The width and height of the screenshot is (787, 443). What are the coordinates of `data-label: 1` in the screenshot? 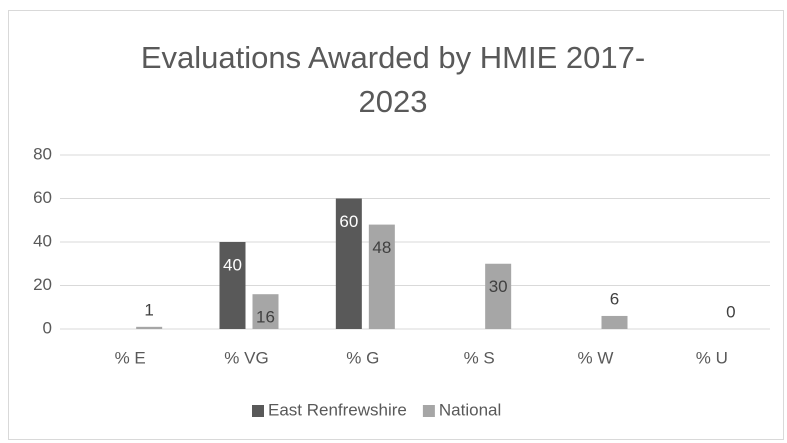 It's located at (148, 309).